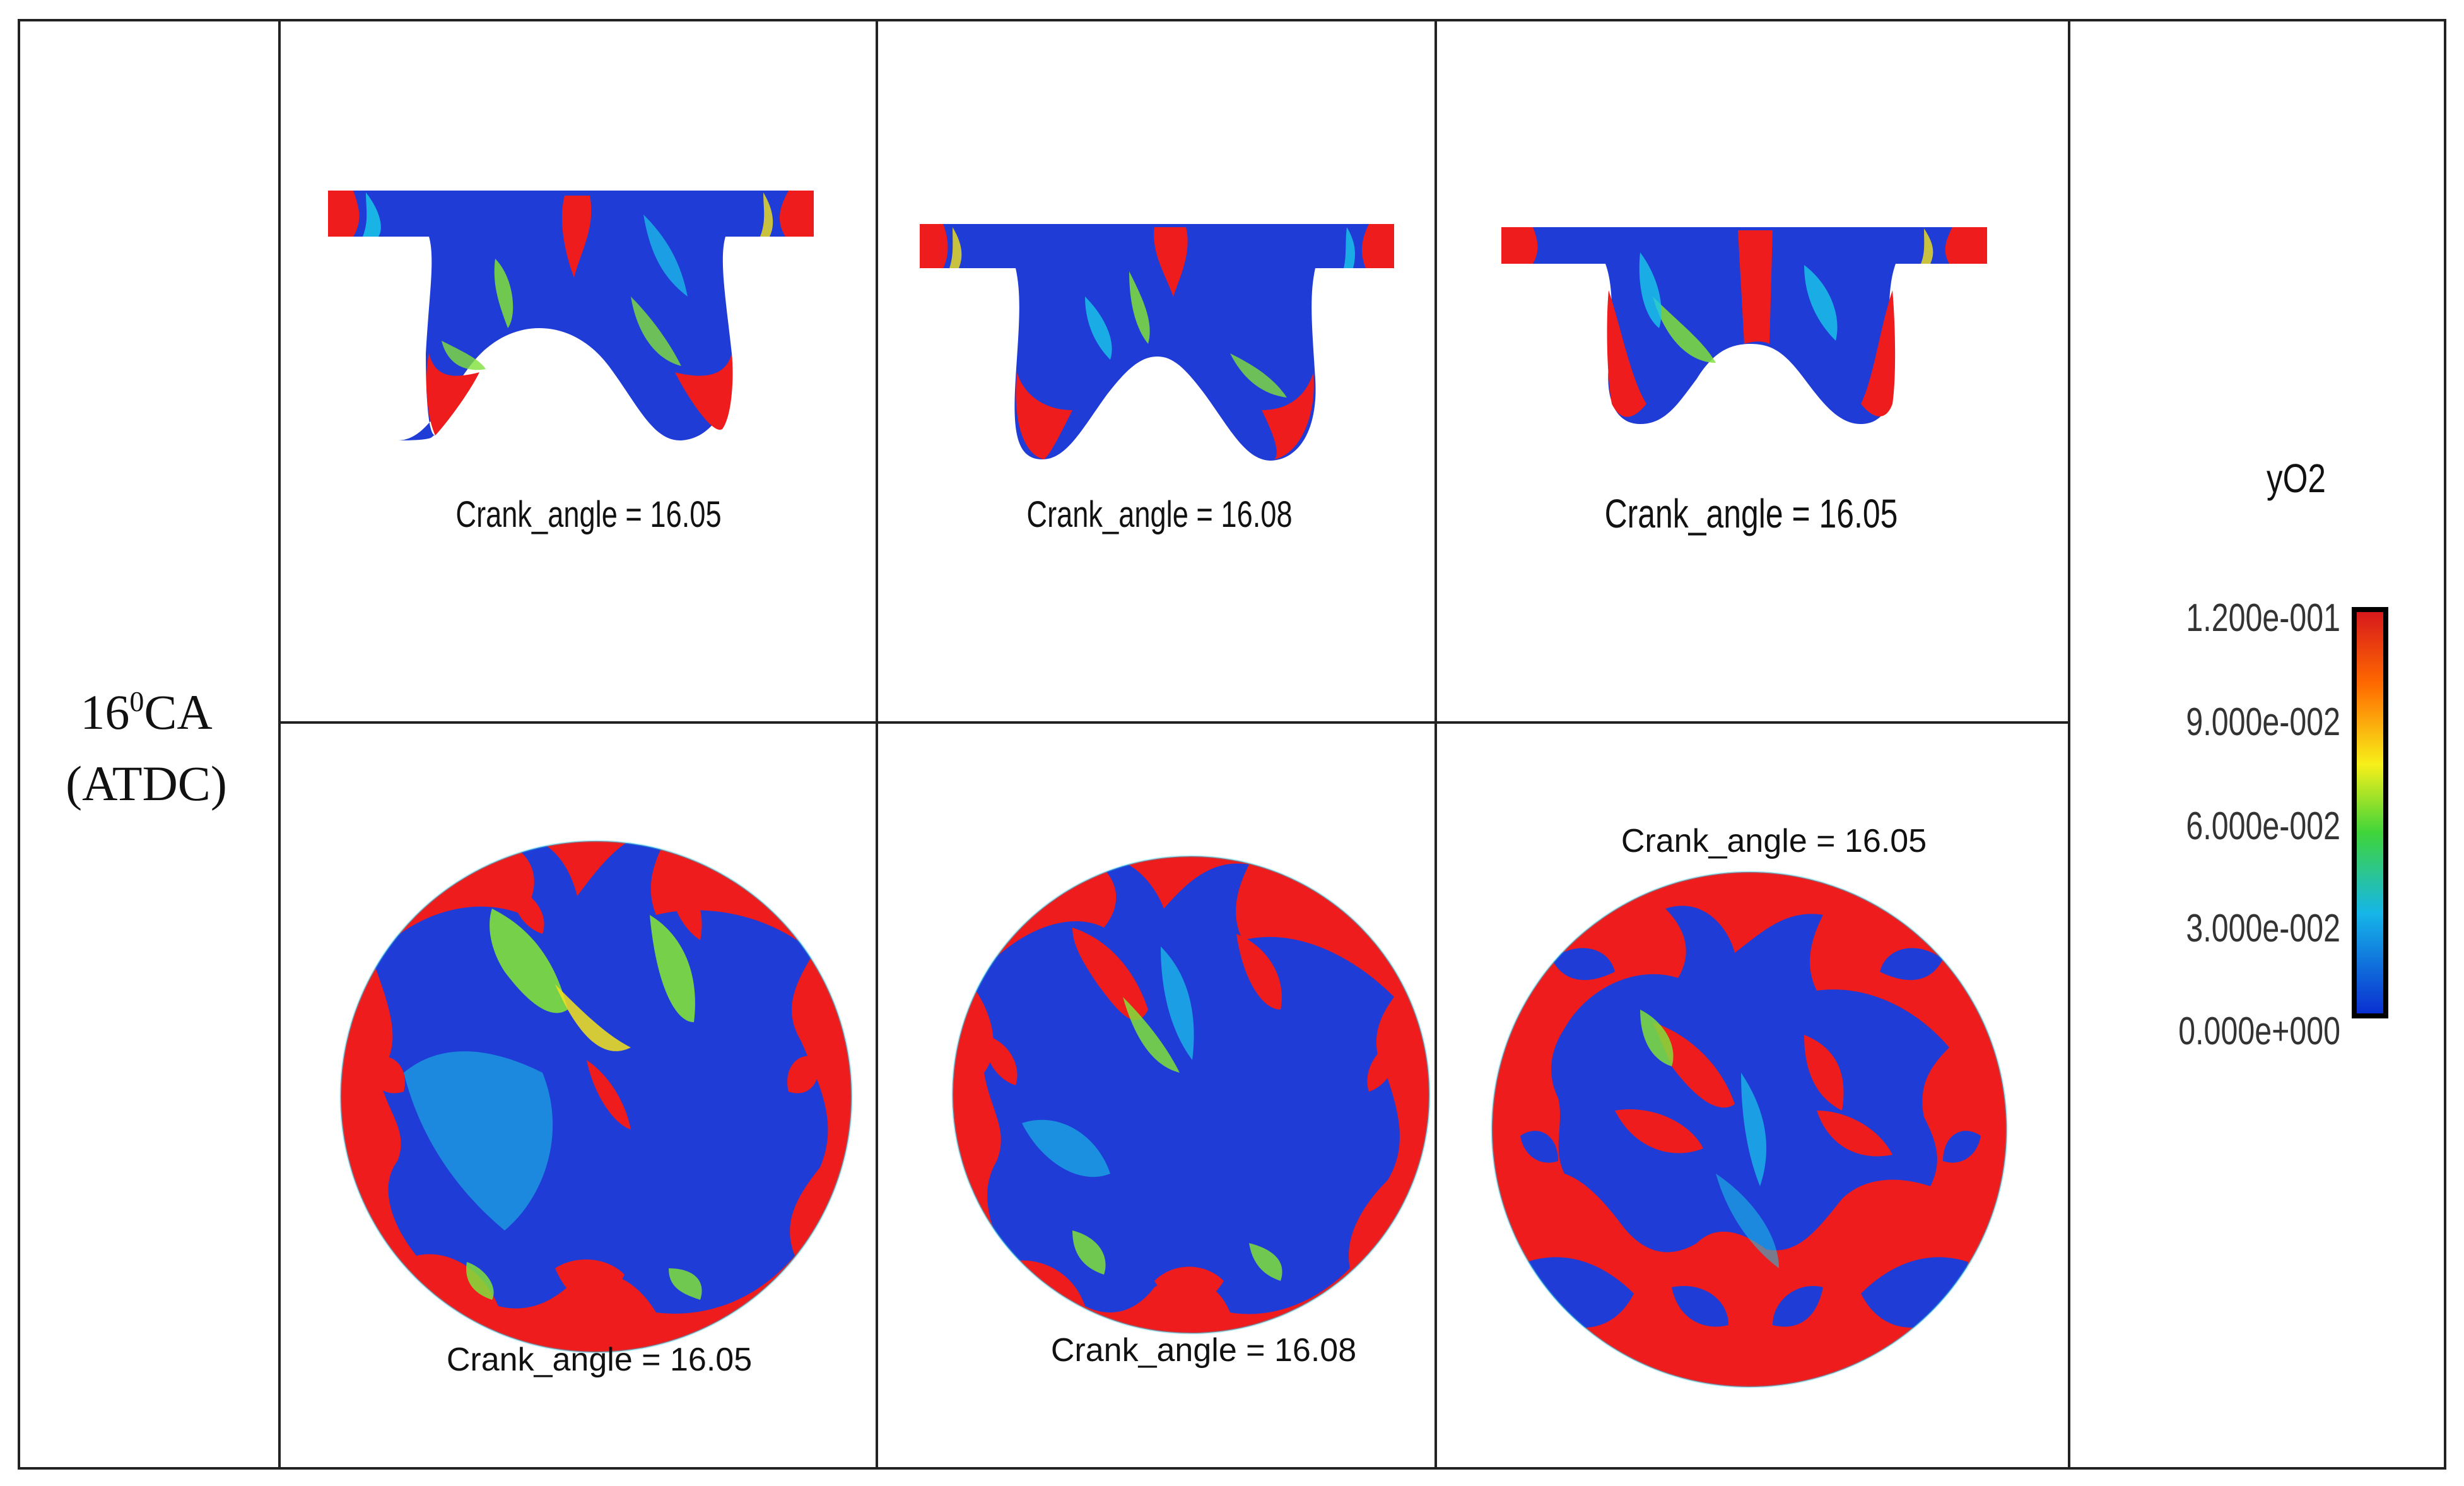  What do you see at coordinates (2259, 1031) in the screenshot?
I see `legend-tick: 0.000e+000` at bounding box center [2259, 1031].